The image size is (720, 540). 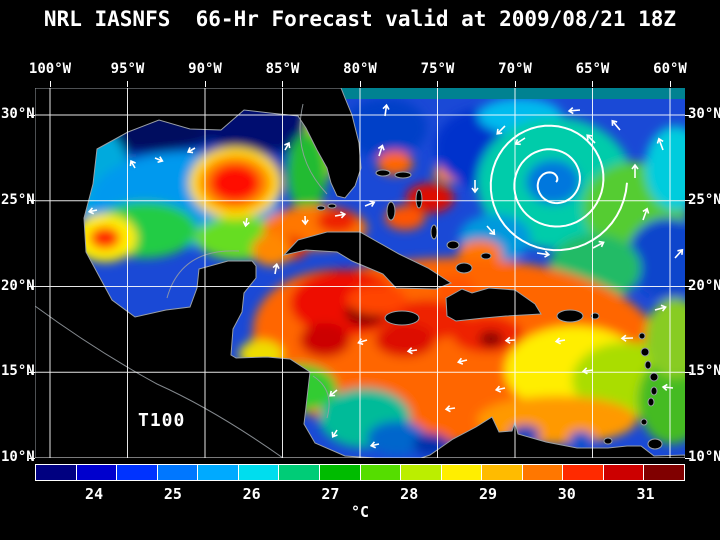 I want to click on colorbar-tick-label: 29, so click(x=488, y=494).